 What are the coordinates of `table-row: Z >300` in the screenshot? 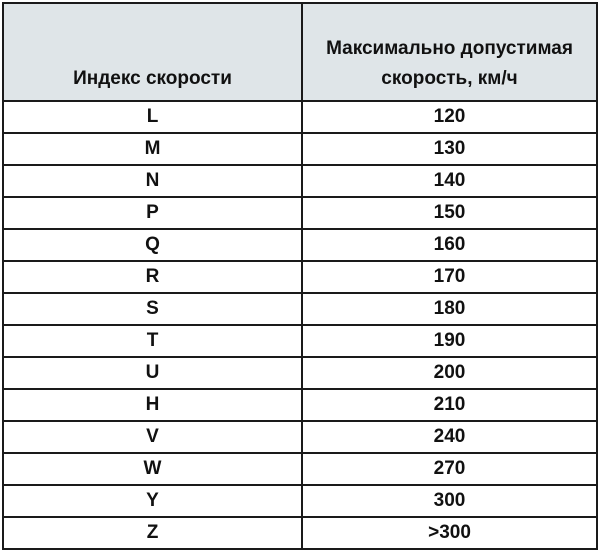 It's located at (300, 533).